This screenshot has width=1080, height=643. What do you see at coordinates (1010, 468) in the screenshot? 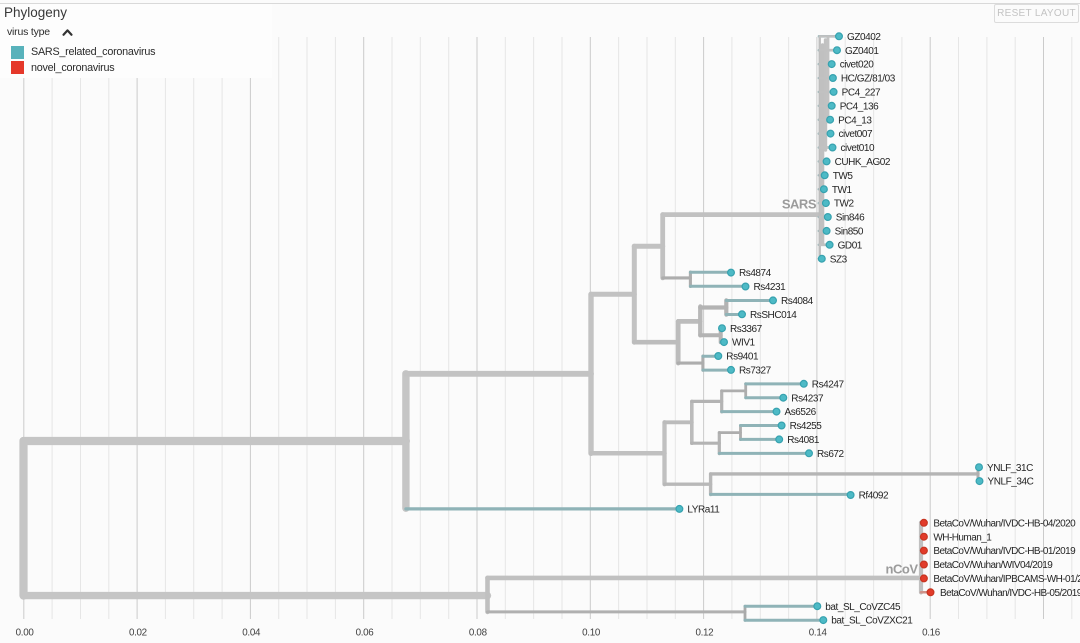
I see `svg-text: YNLF_31C` at bounding box center [1010, 468].